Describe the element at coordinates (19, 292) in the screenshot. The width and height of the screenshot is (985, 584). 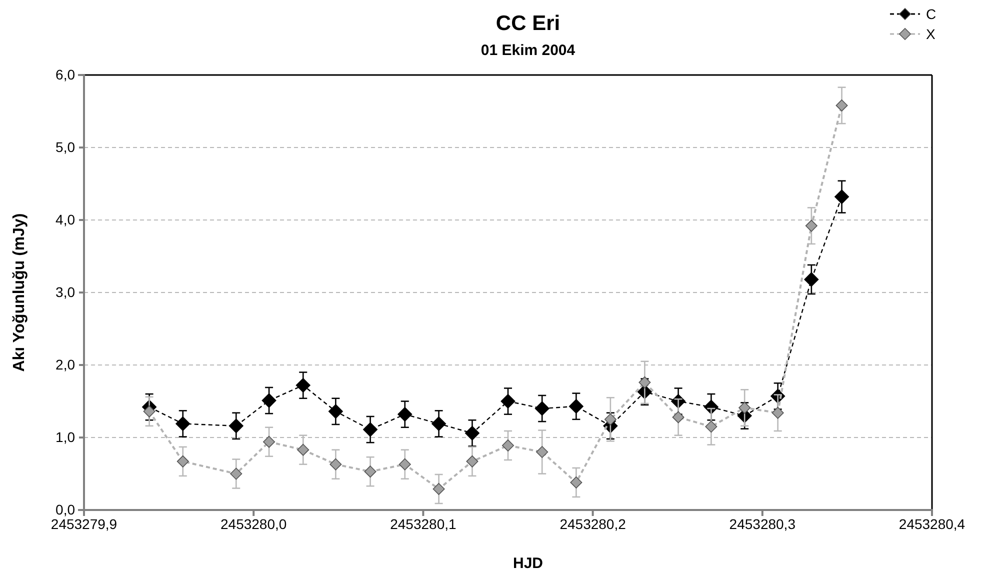
I see `y-axis-title: Akı Yoğunluğu (mJy)` at that location.